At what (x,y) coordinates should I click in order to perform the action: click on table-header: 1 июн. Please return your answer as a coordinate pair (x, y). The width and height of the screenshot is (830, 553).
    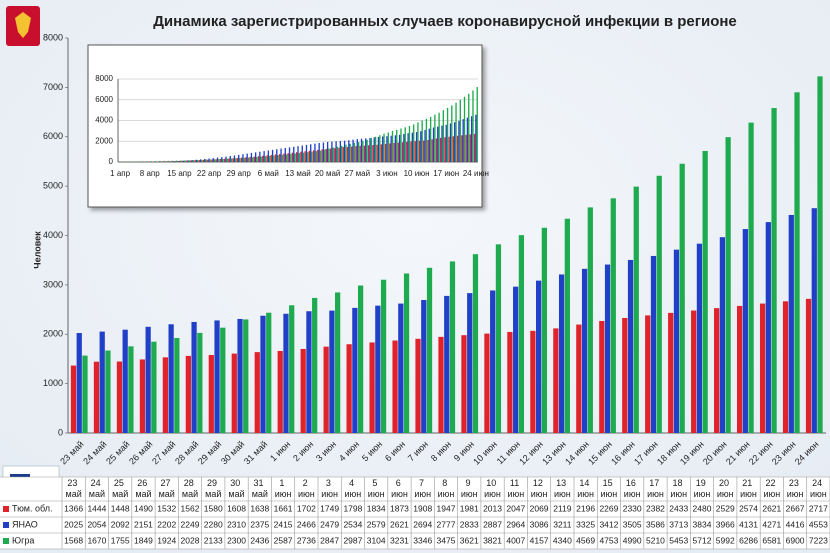
    Looking at the image, I should click on (283, 488).